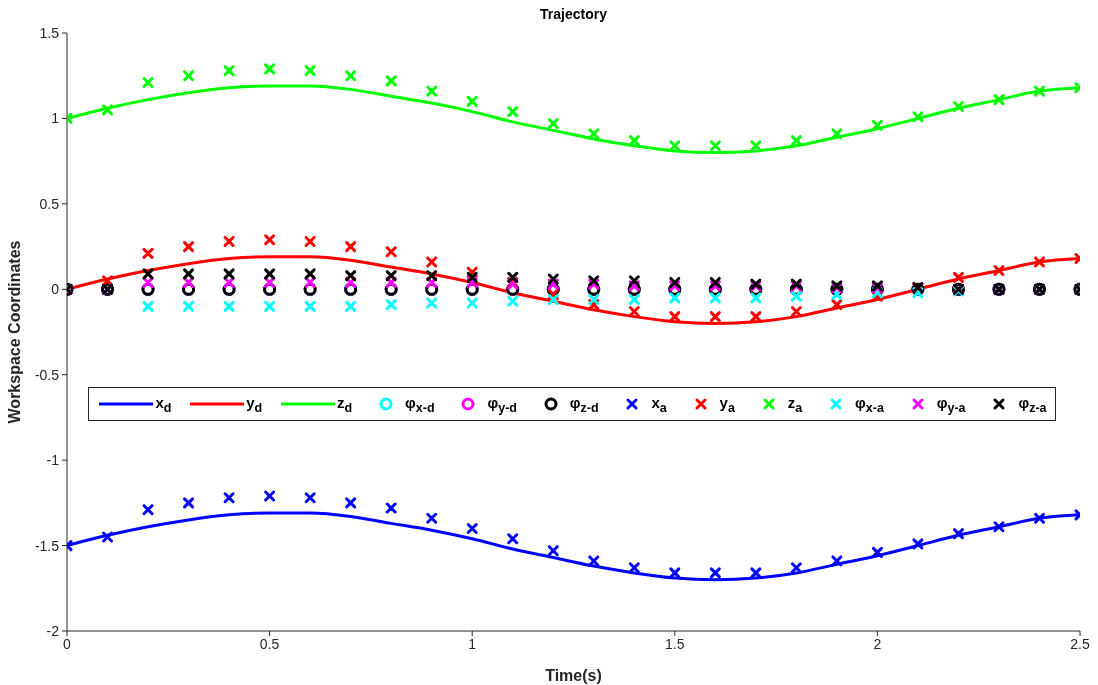 This screenshot has height=685, width=1098. What do you see at coordinates (163, 404) in the screenshot?
I see `legend-label: x$_{d}$` at bounding box center [163, 404].